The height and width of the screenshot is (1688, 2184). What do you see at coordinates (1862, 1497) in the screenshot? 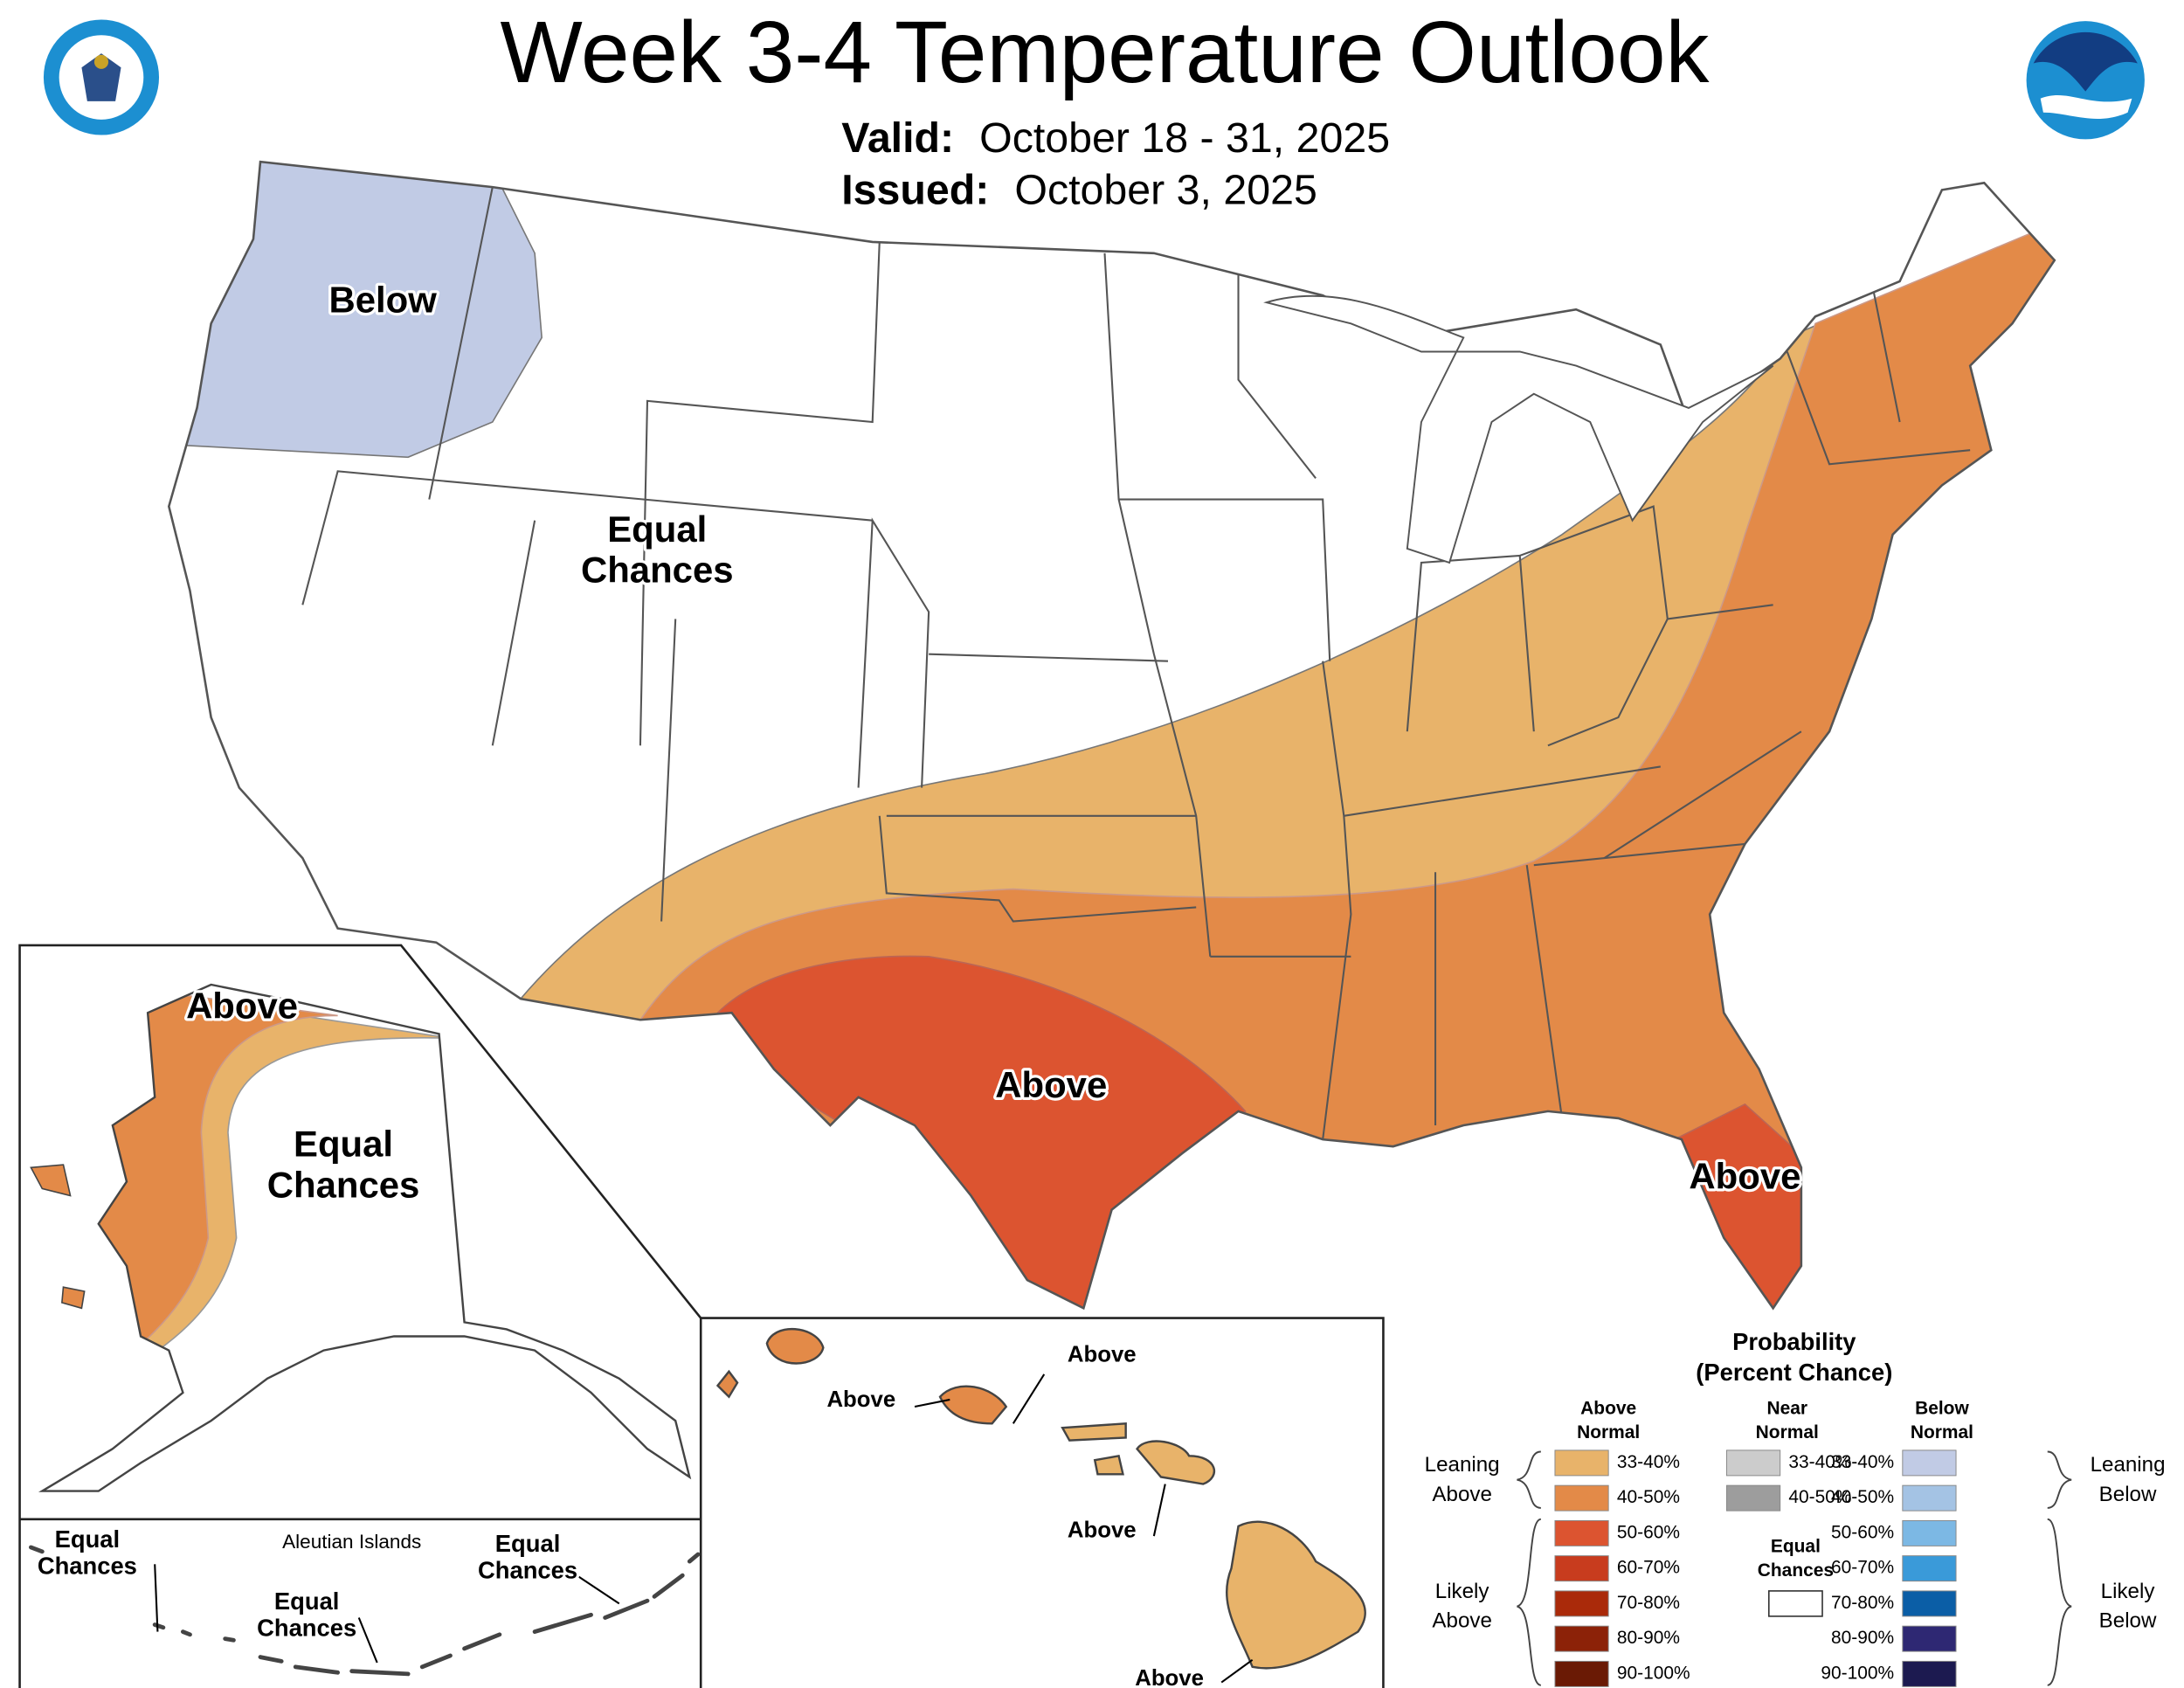
I see `legend-row-label: 40-50%` at bounding box center [1862, 1497].